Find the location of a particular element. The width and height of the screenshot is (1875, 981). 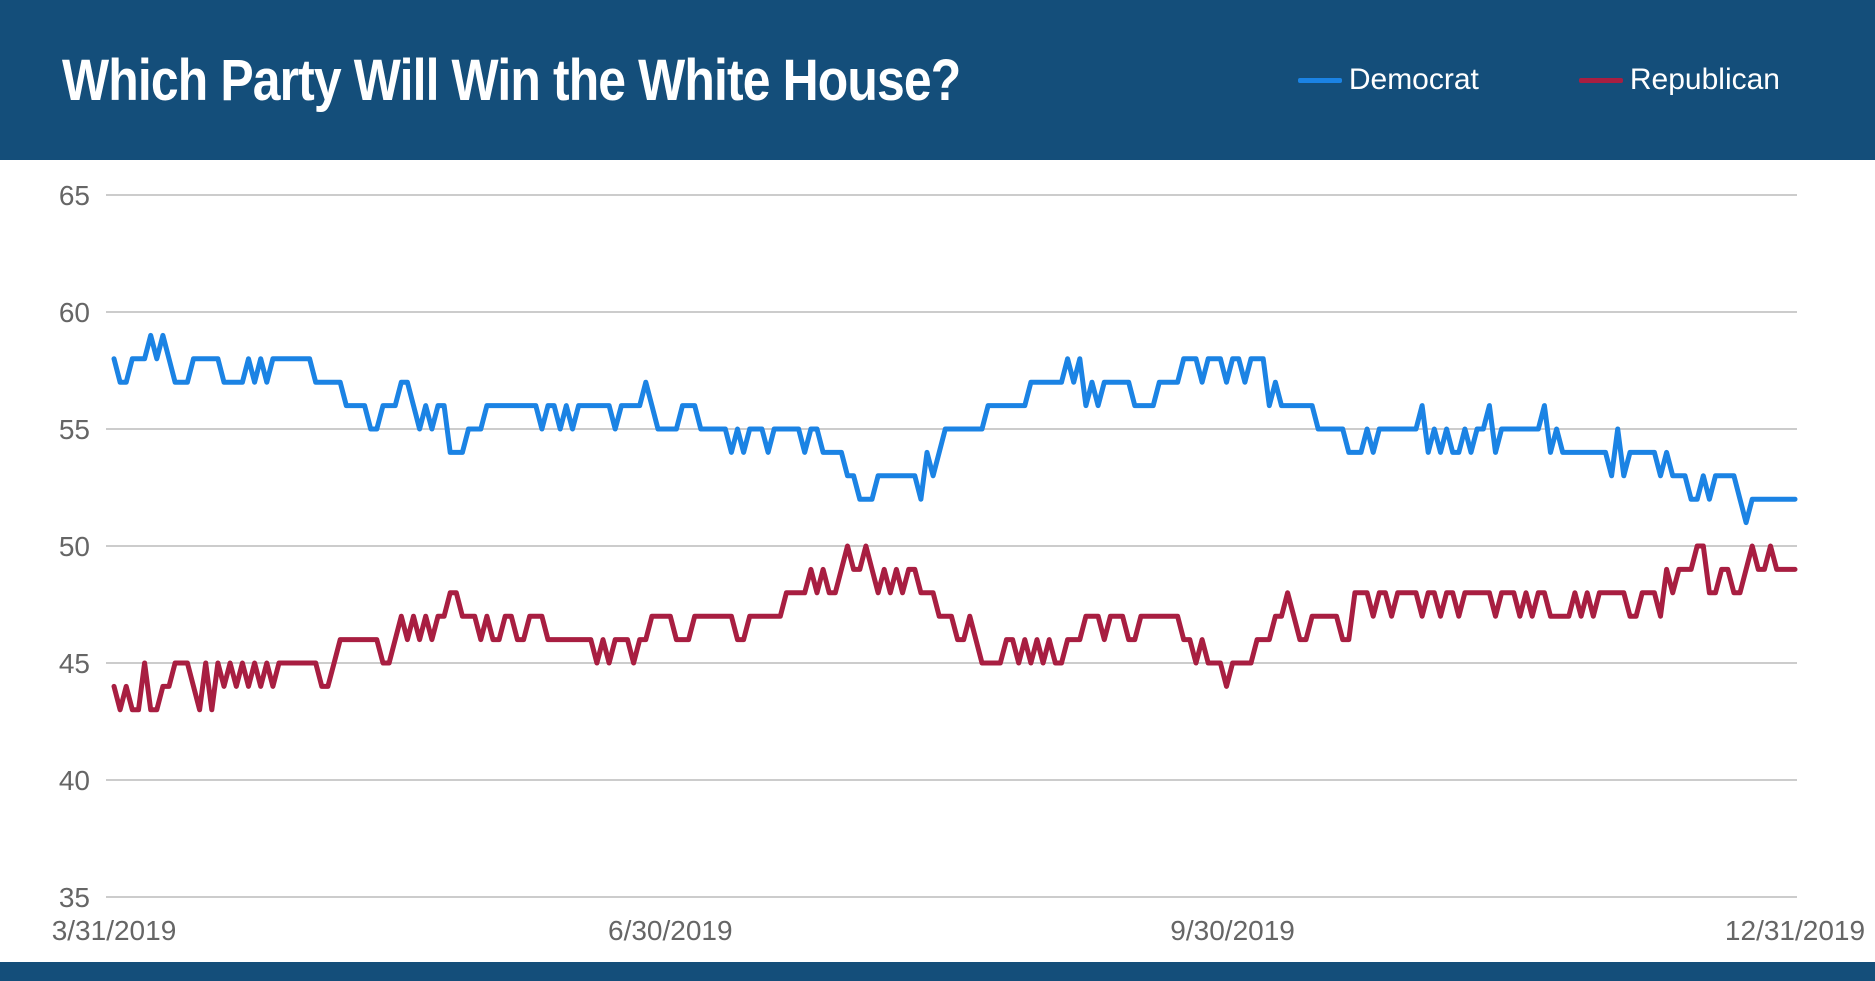

y-tick-label: 50 is located at coordinates (74, 546).